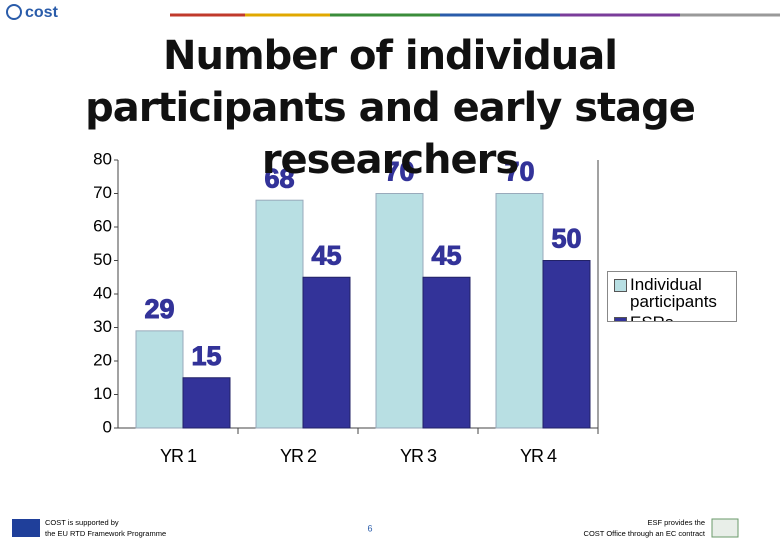 Image resolution: width=780 pixels, height=540 pixels. What do you see at coordinates (82, 522) in the screenshot?
I see `footer-text: COST is supported by` at bounding box center [82, 522].